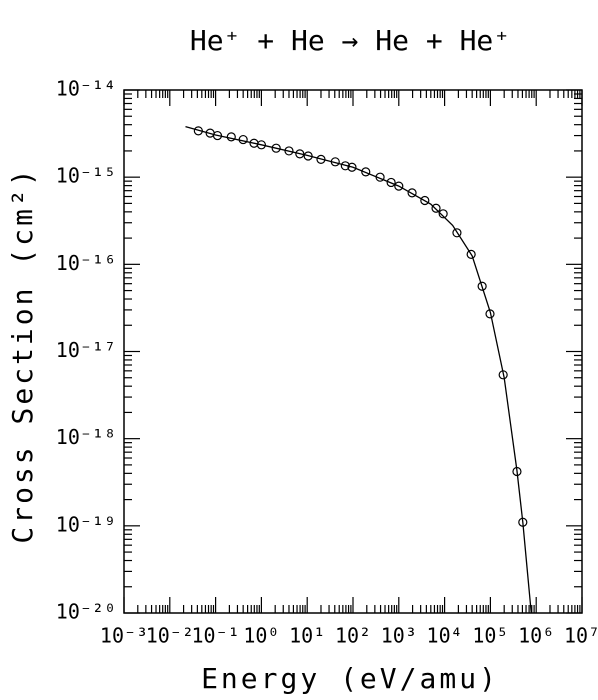  I want to click on x-tick-label: 10⁻³, so click(124, 636).